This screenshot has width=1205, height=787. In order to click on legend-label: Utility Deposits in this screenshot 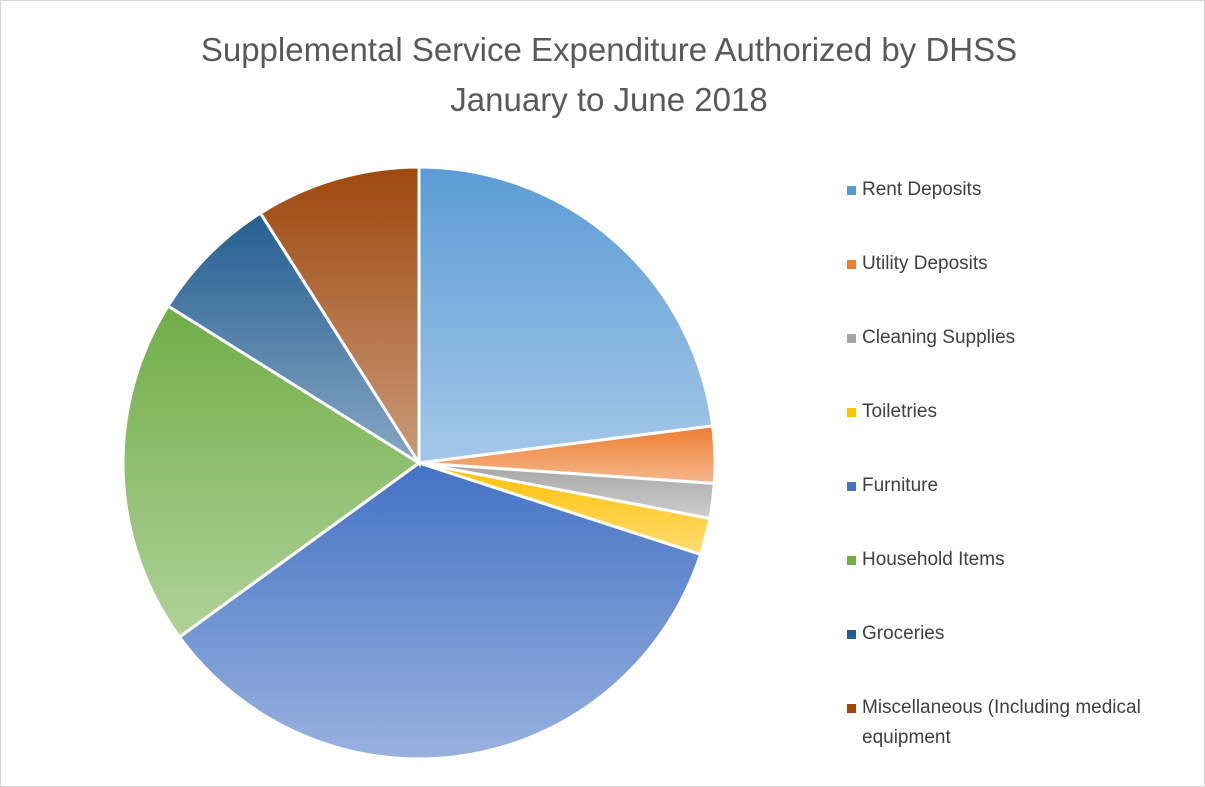, I will do `click(925, 263)`.